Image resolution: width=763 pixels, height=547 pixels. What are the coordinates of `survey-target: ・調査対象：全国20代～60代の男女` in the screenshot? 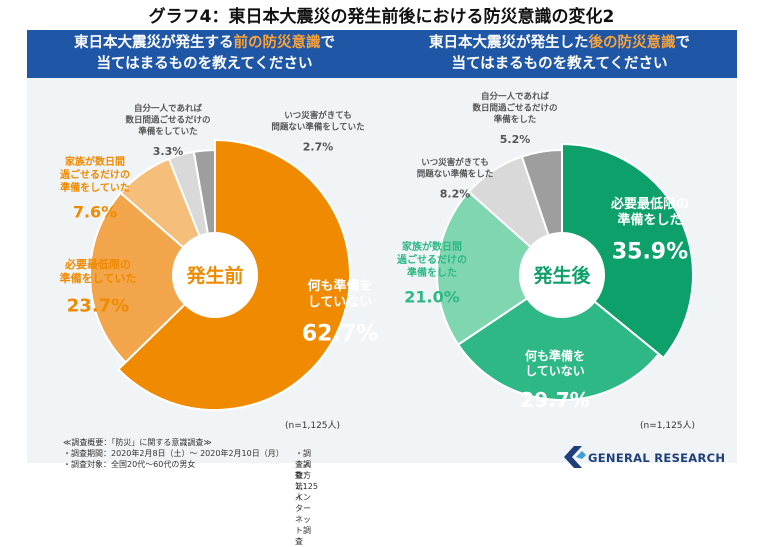 It's located at (129, 464).